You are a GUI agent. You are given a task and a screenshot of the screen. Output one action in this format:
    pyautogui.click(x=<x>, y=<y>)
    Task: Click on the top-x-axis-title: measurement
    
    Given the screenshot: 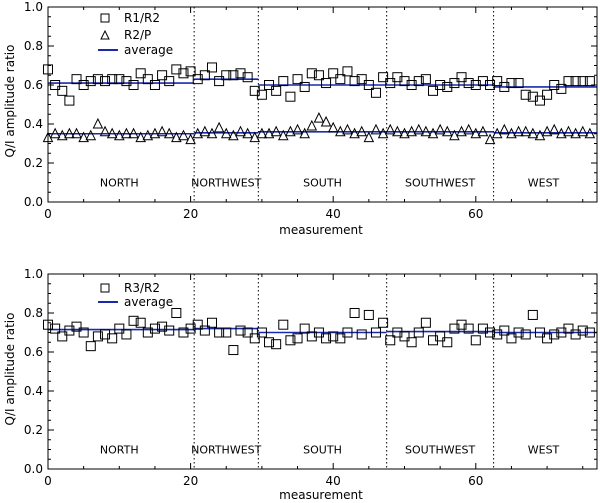 What is the action you would take?
    pyautogui.click(x=321, y=230)
    